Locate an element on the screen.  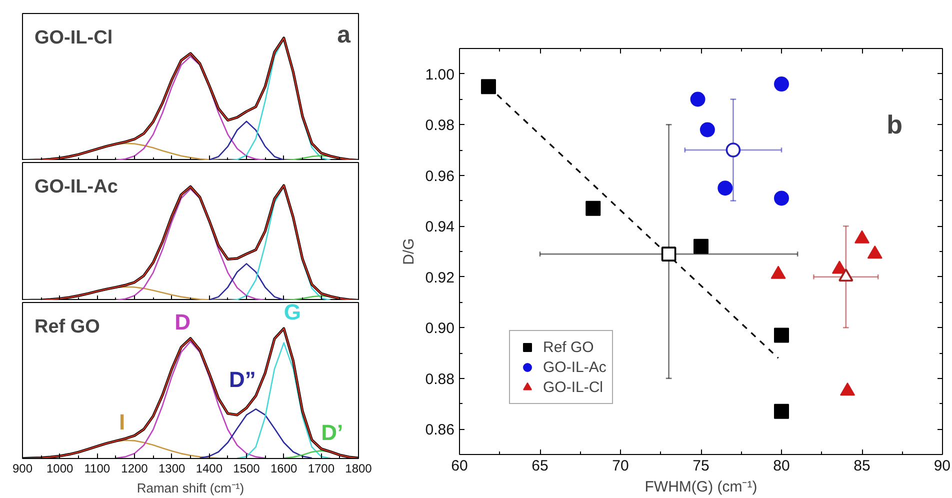
annotation: b is located at coordinates (894, 125).